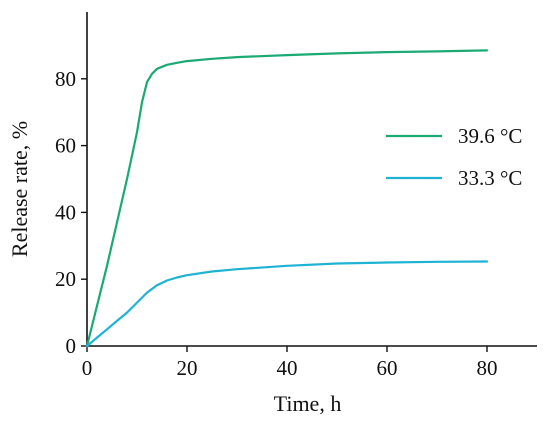 This screenshot has height=424, width=550. I want to click on x-tick-label: 40, so click(287, 368).